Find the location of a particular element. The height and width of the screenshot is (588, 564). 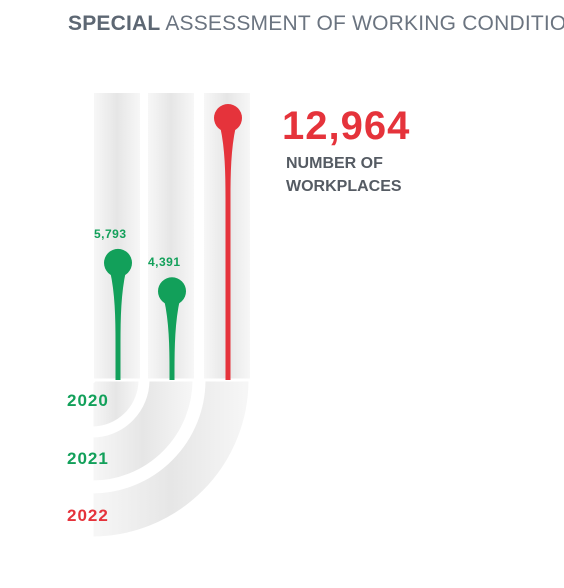

value-label-2020: 5,793 is located at coordinates (110, 233).